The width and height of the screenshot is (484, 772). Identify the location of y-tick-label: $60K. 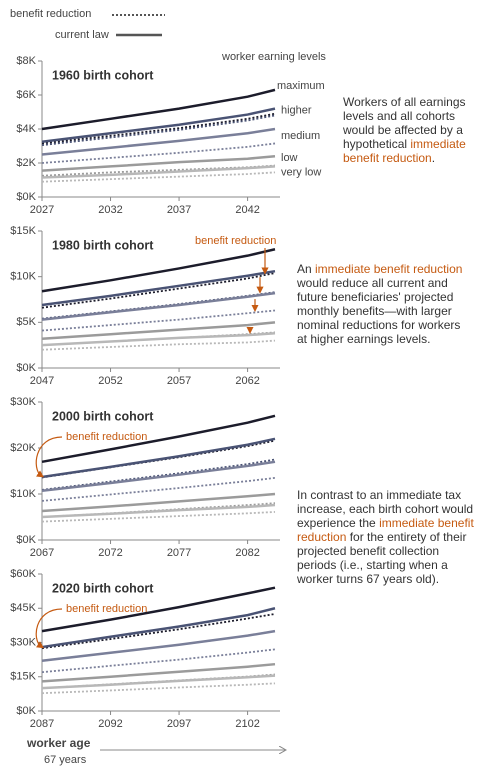
(23, 574).